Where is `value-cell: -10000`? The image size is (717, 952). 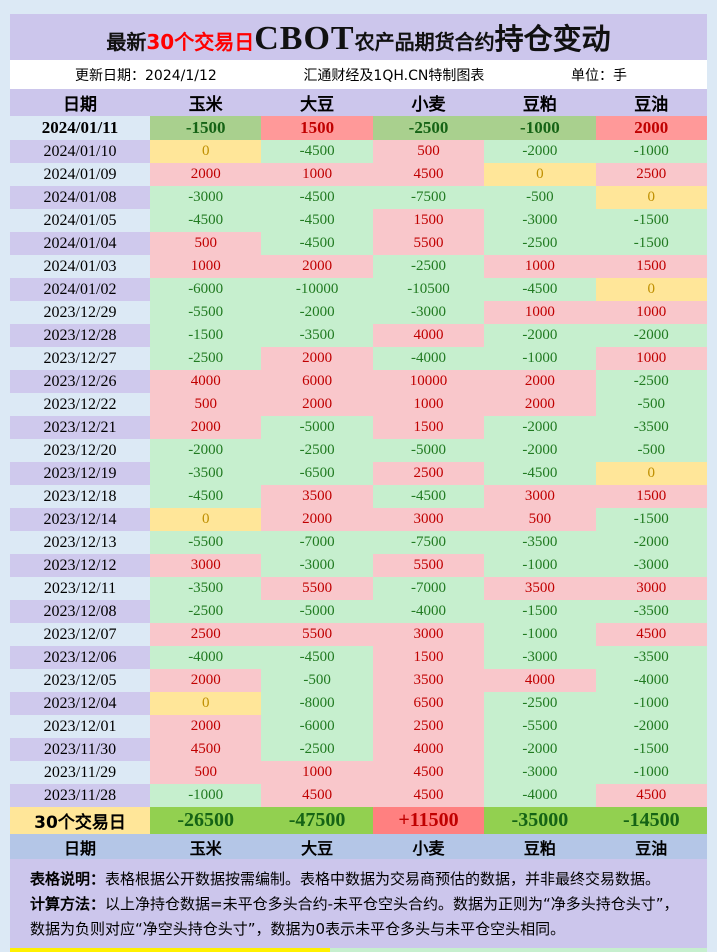 value-cell: -10000 is located at coordinates (317, 289).